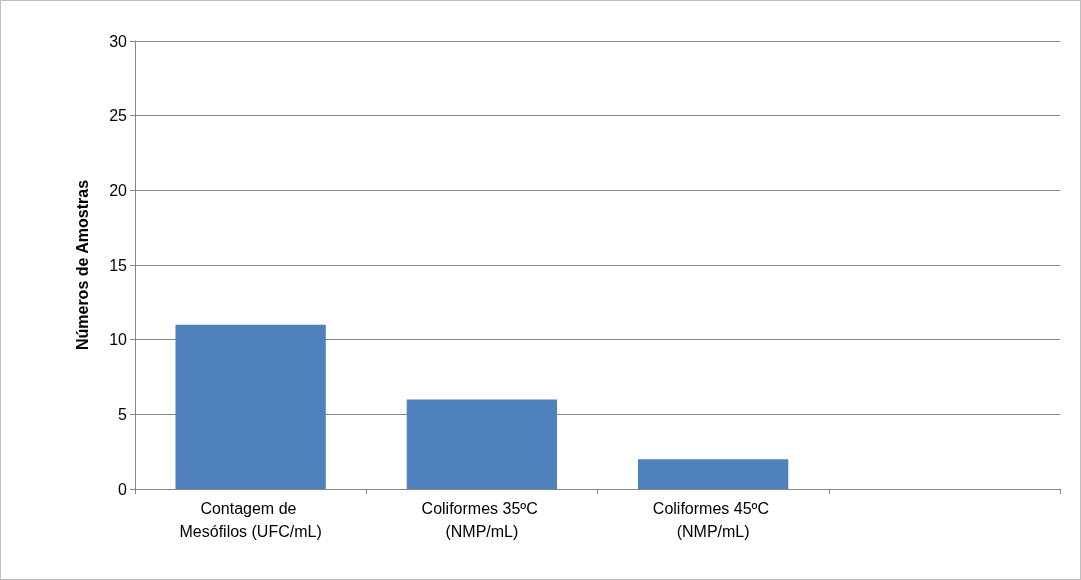 This screenshot has height=580, width=1081. What do you see at coordinates (118, 190) in the screenshot?
I see `y-tick-label: 20` at bounding box center [118, 190].